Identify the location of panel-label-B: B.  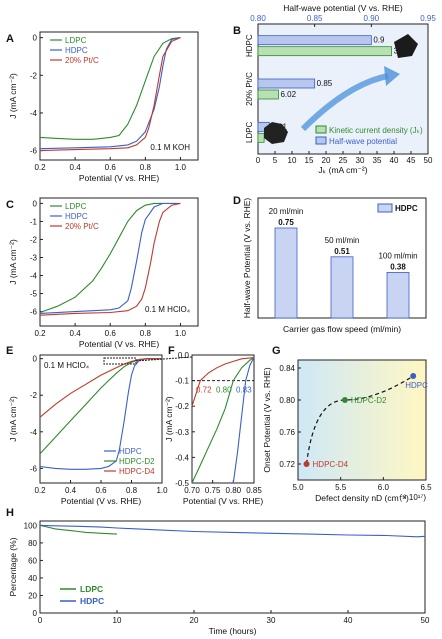
(237, 31).